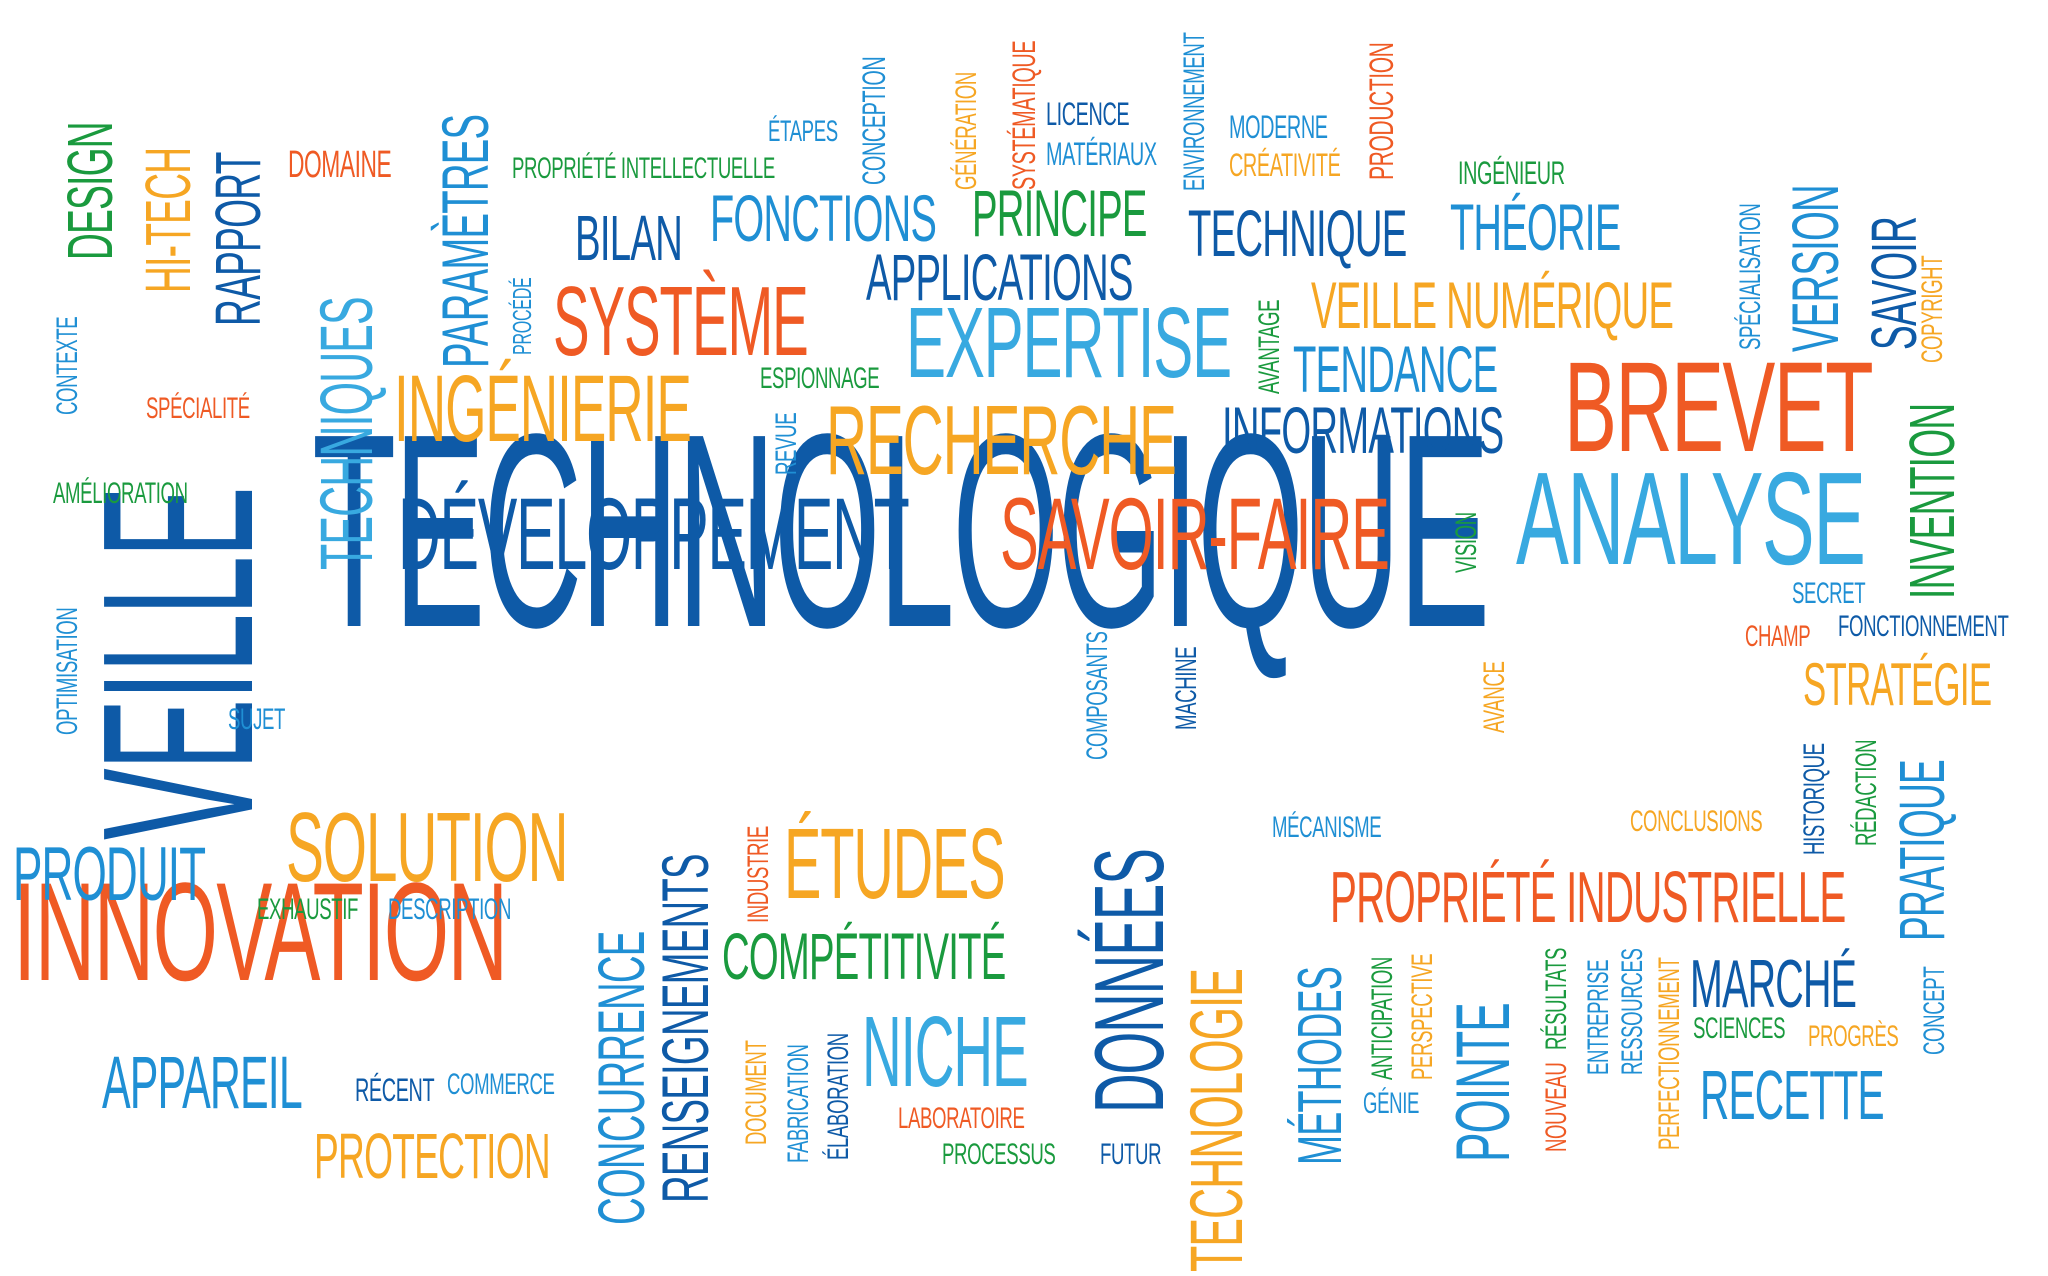 The height and width of the screenshot is (1276, 2048). Describe the element at coordinates (1194, 111) in the screenshot. I see `word-environnement: ENVIRONNEMENT` at that location.